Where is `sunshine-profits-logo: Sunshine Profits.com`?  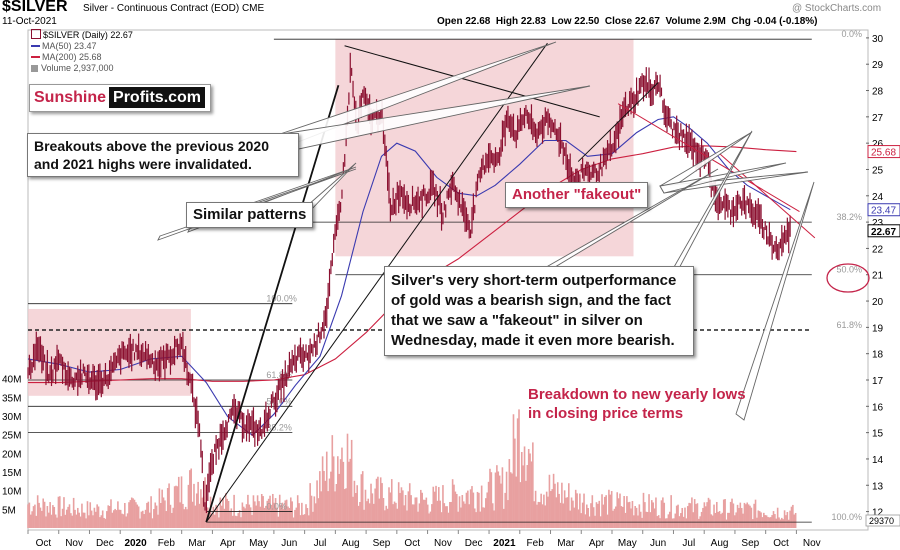
sunshine-profits-logo: Sunshine Profits.com is located at coordinates (120, 98).